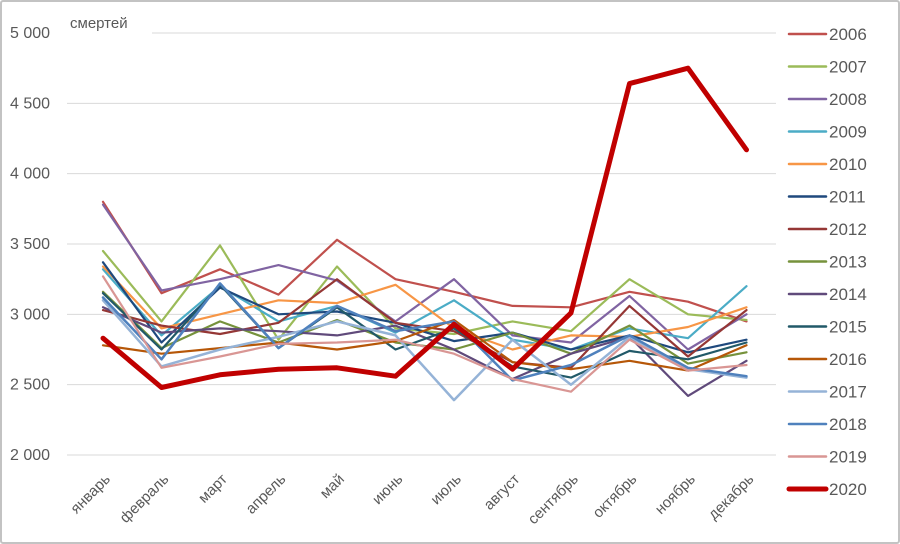 The height and width of the screenshot is (544, 900). Describe the element at coordinates (848, 457) in the screenshot. I see `legend-label-2019: 2019` at that location.